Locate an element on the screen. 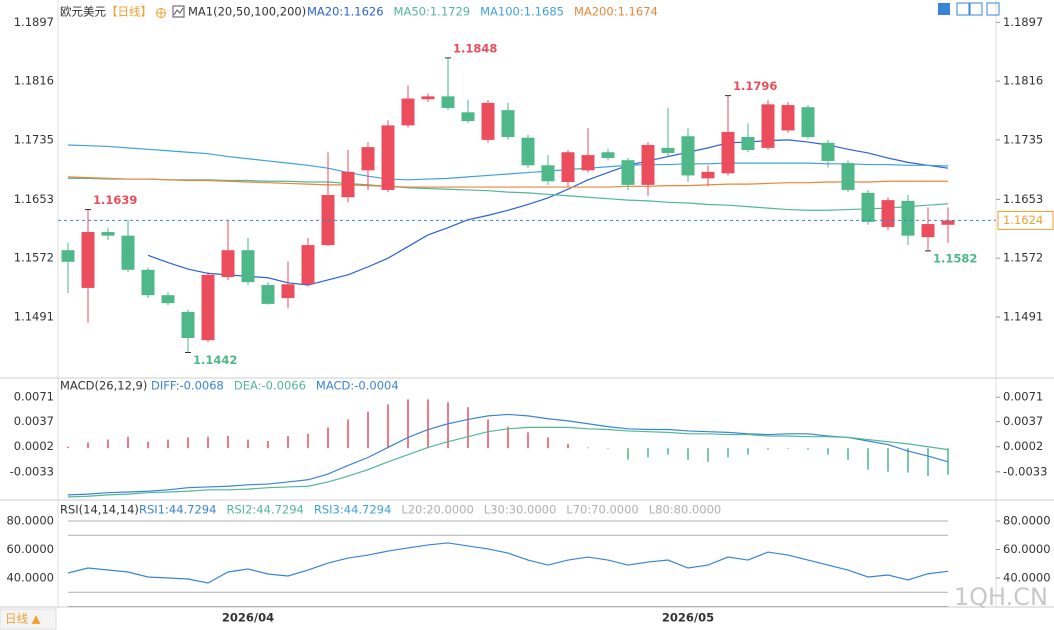 This screenshot has height=630, width=1054. y-tick-label: 0.0071 is located at coordinates (34, 397).